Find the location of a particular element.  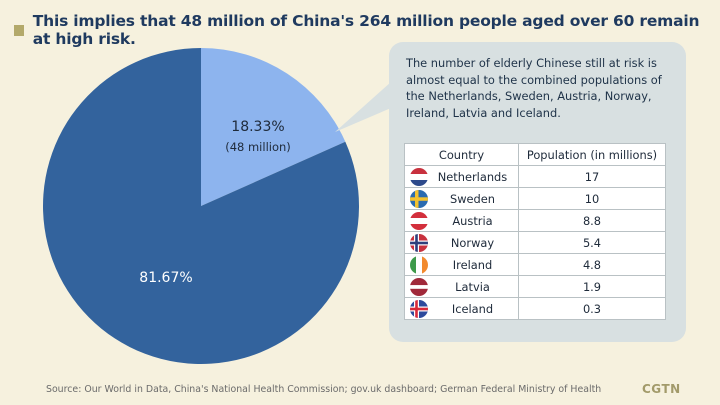

table-header-row: Country Population (in millions) is located at coordinates (535, 154).